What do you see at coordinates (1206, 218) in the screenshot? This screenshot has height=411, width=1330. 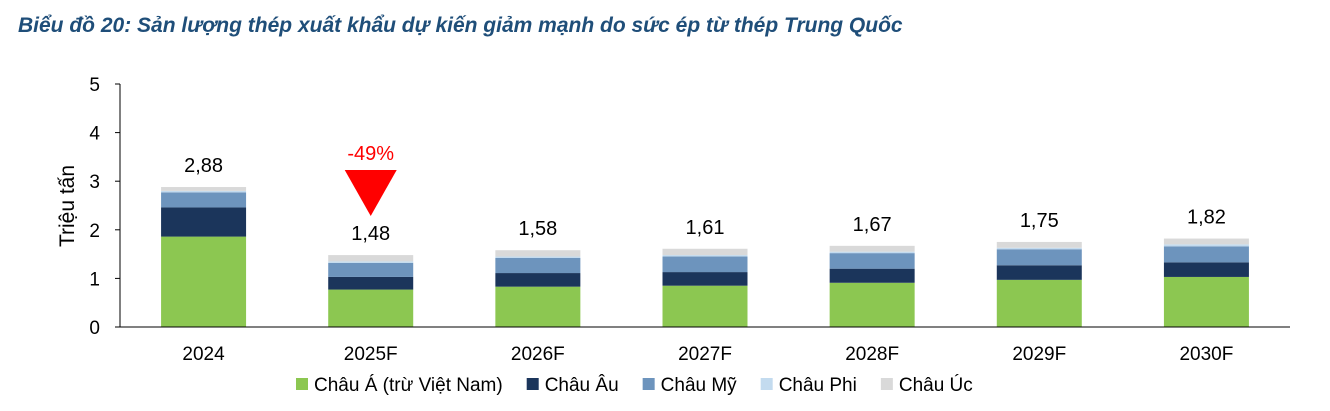 I see `total-label: 1,82` at bounding box center [1206, 218].